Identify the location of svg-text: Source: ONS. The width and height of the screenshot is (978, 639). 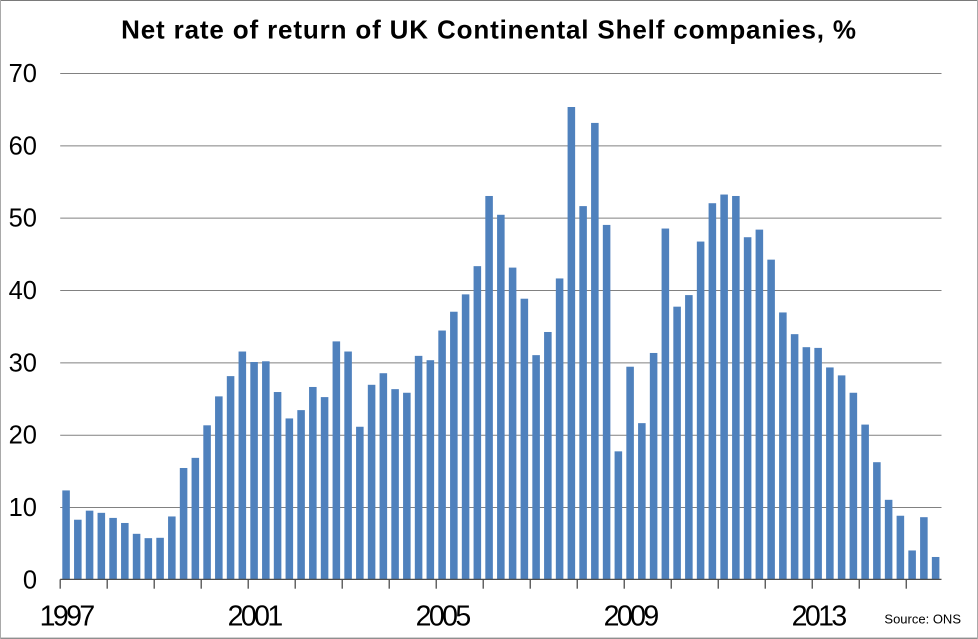
(922, 619).